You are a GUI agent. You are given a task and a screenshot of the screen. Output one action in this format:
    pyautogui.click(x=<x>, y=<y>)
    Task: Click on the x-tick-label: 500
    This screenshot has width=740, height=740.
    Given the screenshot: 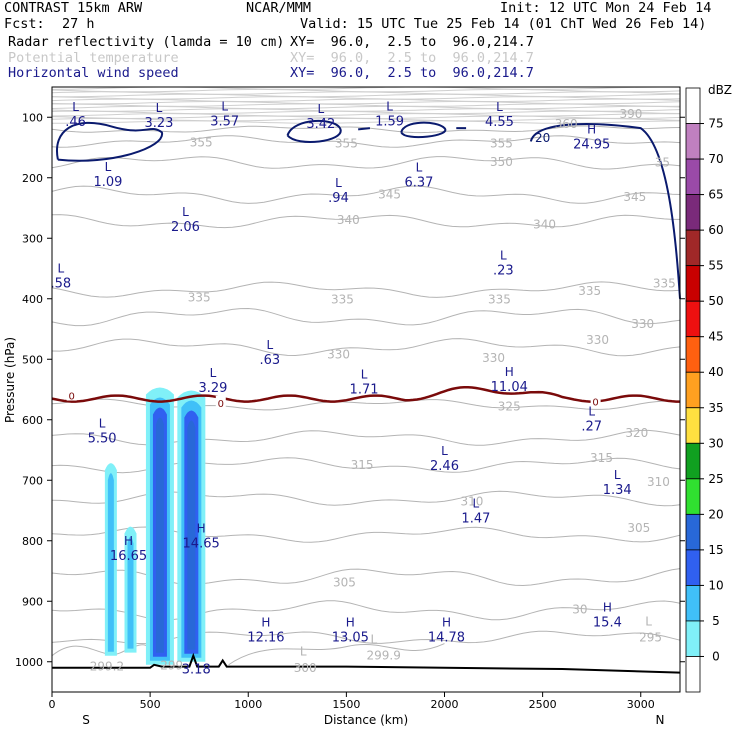 What is the action you would take?
    pyautogui.click(x=150, y=704)
    